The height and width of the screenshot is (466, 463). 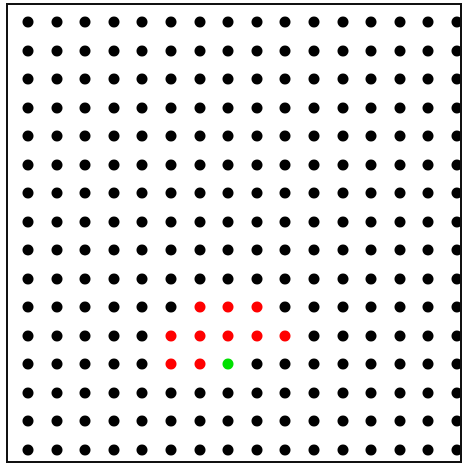 I want to click on grid-dot-r15-c4, so click(x=142, y=449).